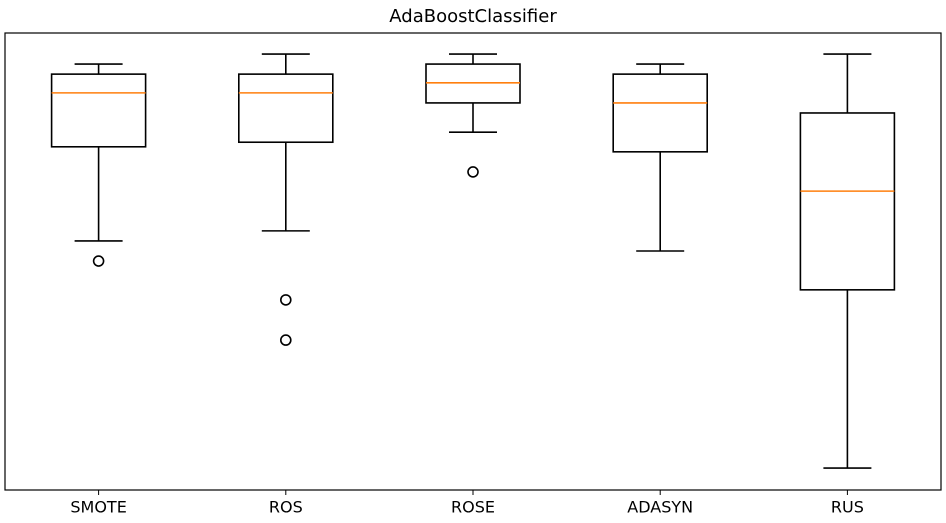  I want to click on x-tick-label: ADASYN, so click(660, 507).